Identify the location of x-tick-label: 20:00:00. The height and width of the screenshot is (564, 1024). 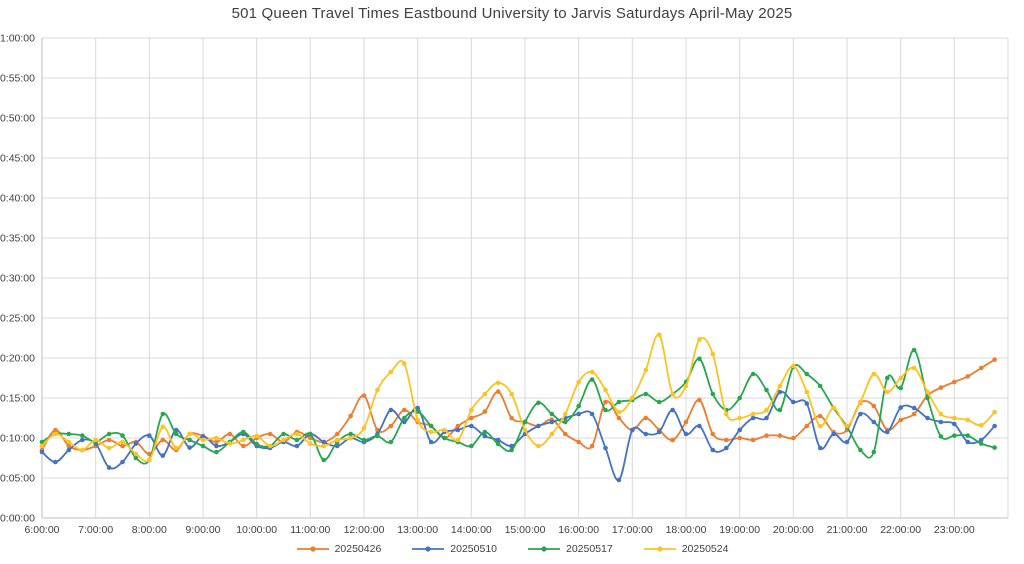
(793, 530).